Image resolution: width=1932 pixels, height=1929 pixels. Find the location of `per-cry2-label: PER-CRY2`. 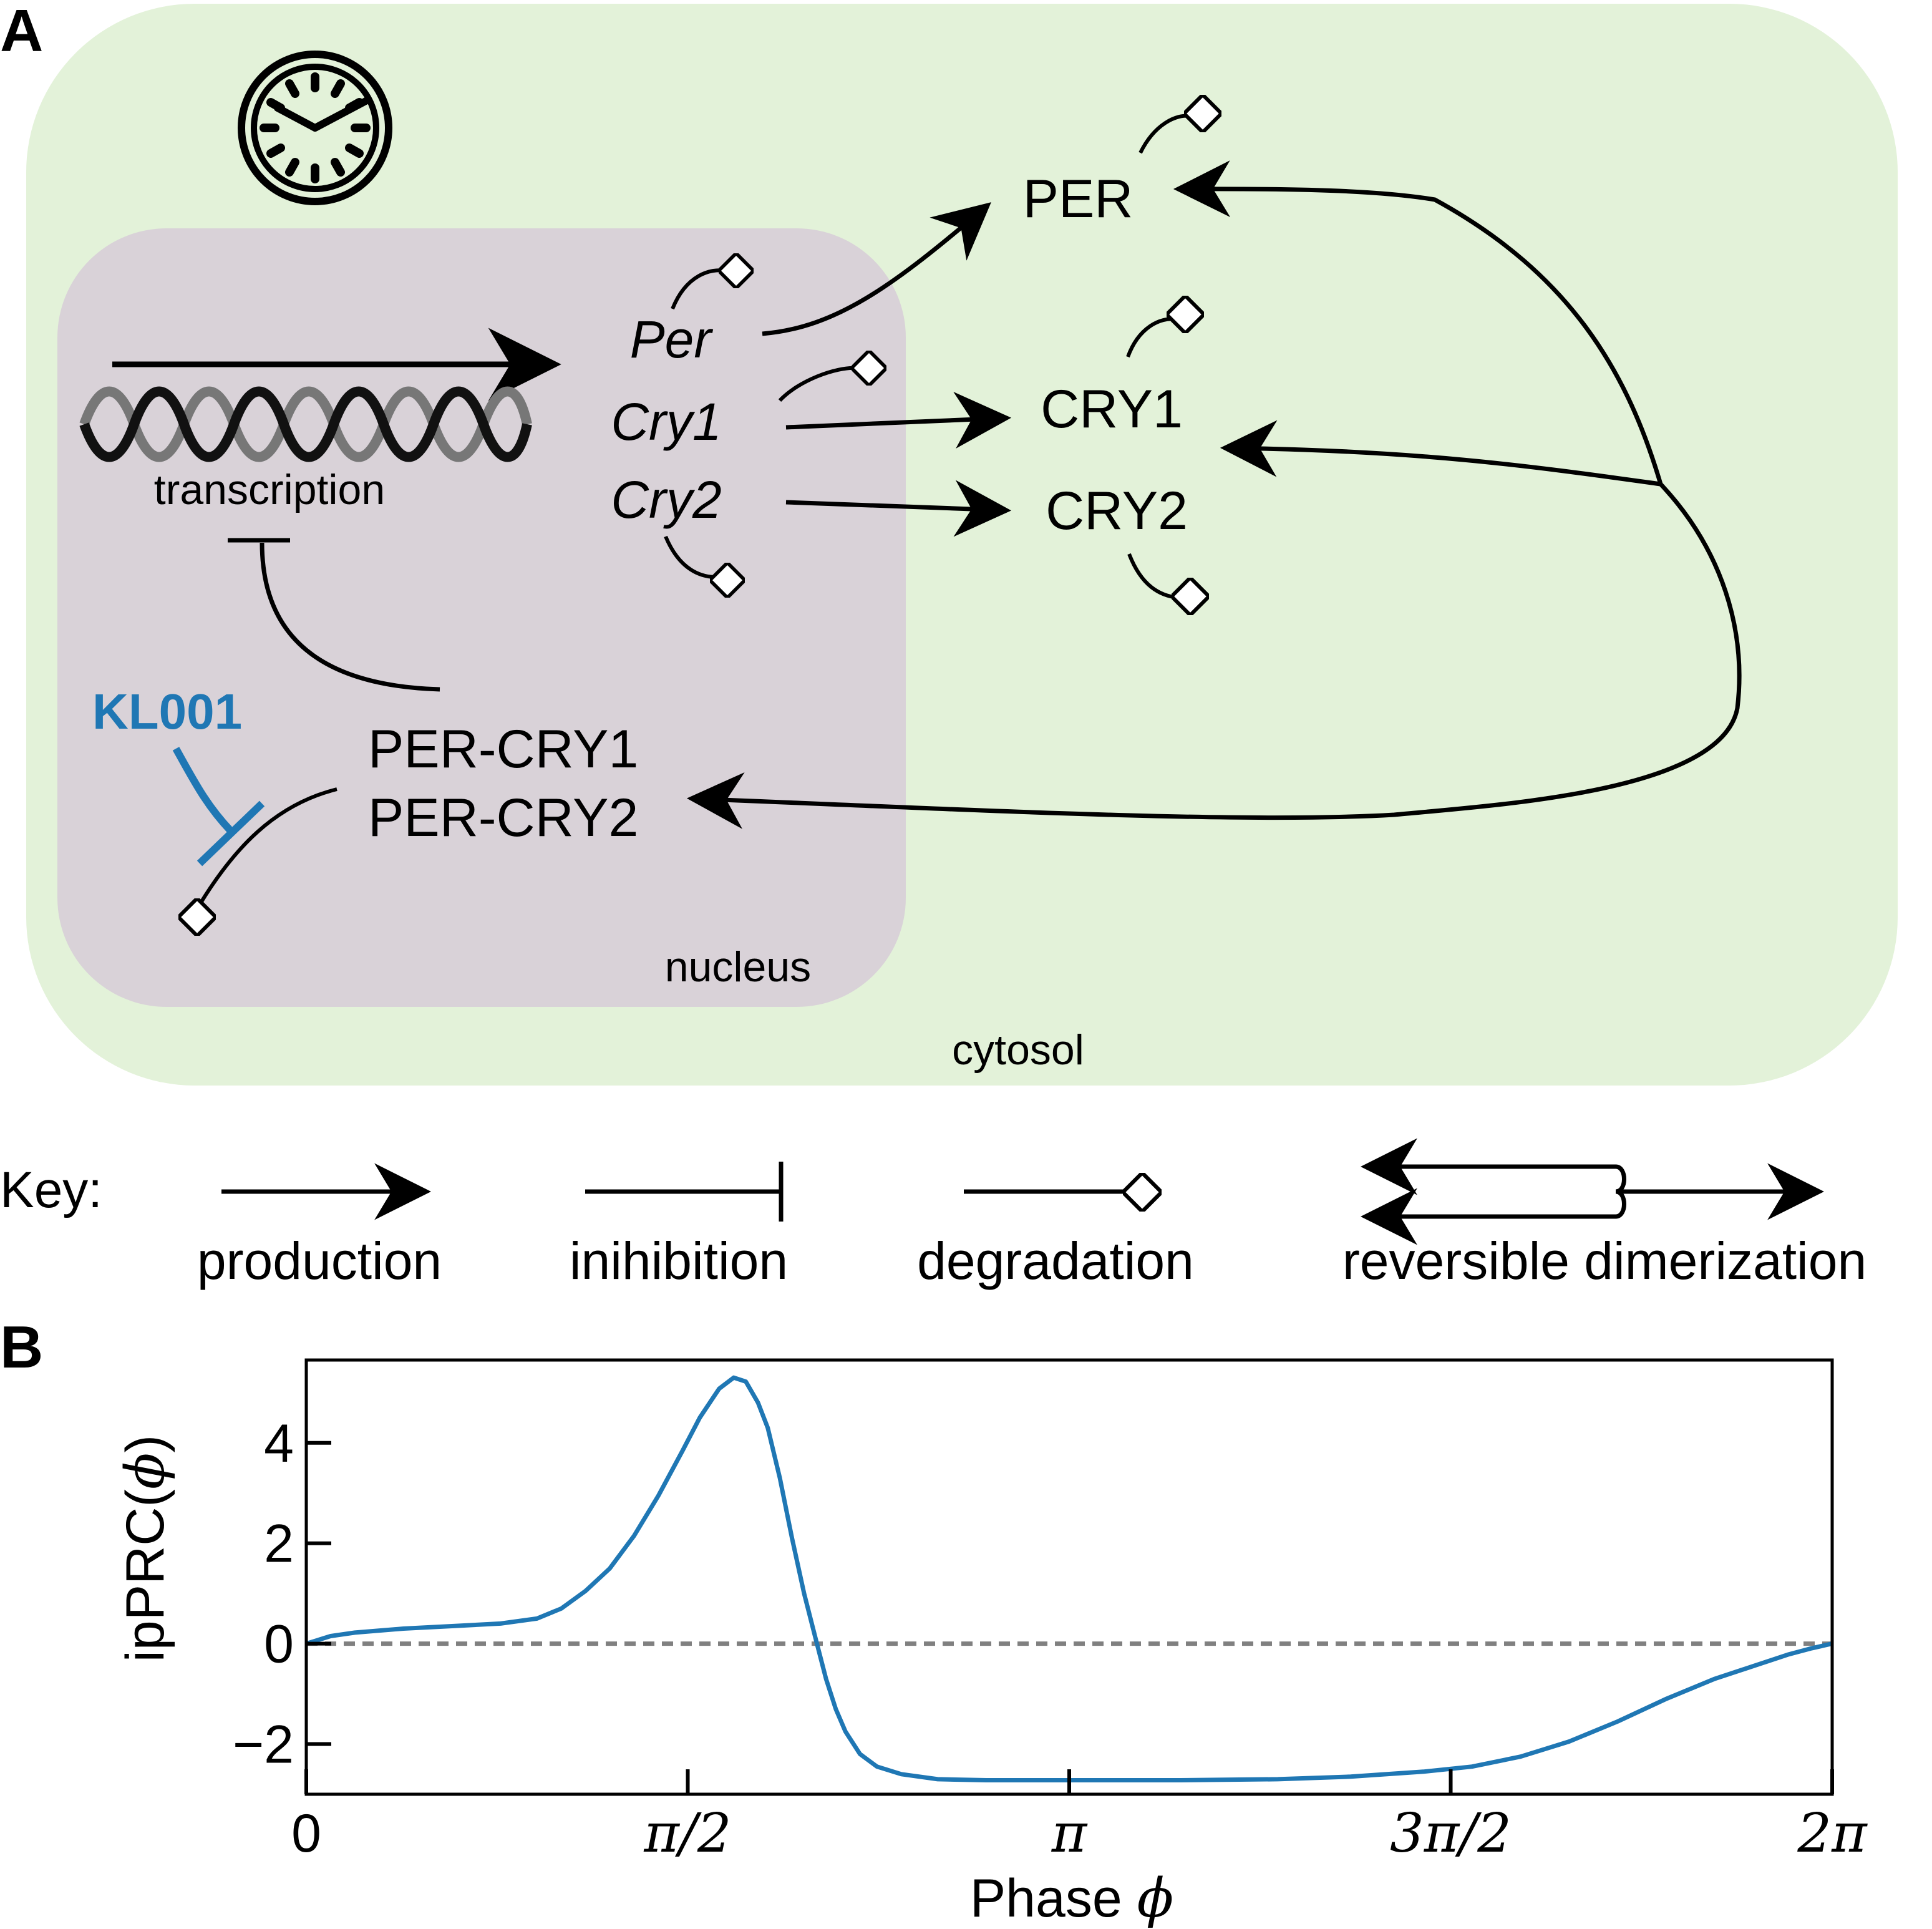

per-cry2-label: PER-CRY2 is located at coordinates (503, 818).